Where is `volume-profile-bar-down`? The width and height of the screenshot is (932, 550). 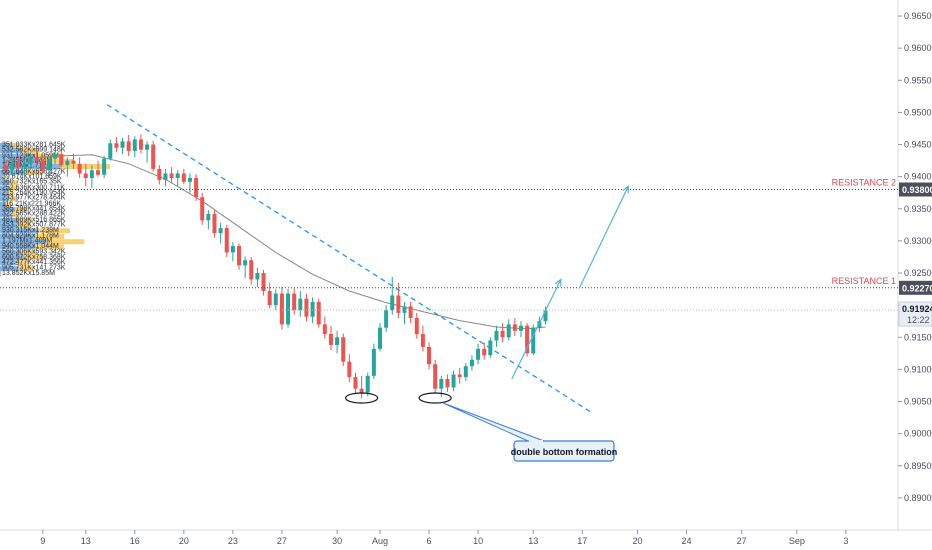 volume-profile-bar-down is located at coordinates (26, 269).